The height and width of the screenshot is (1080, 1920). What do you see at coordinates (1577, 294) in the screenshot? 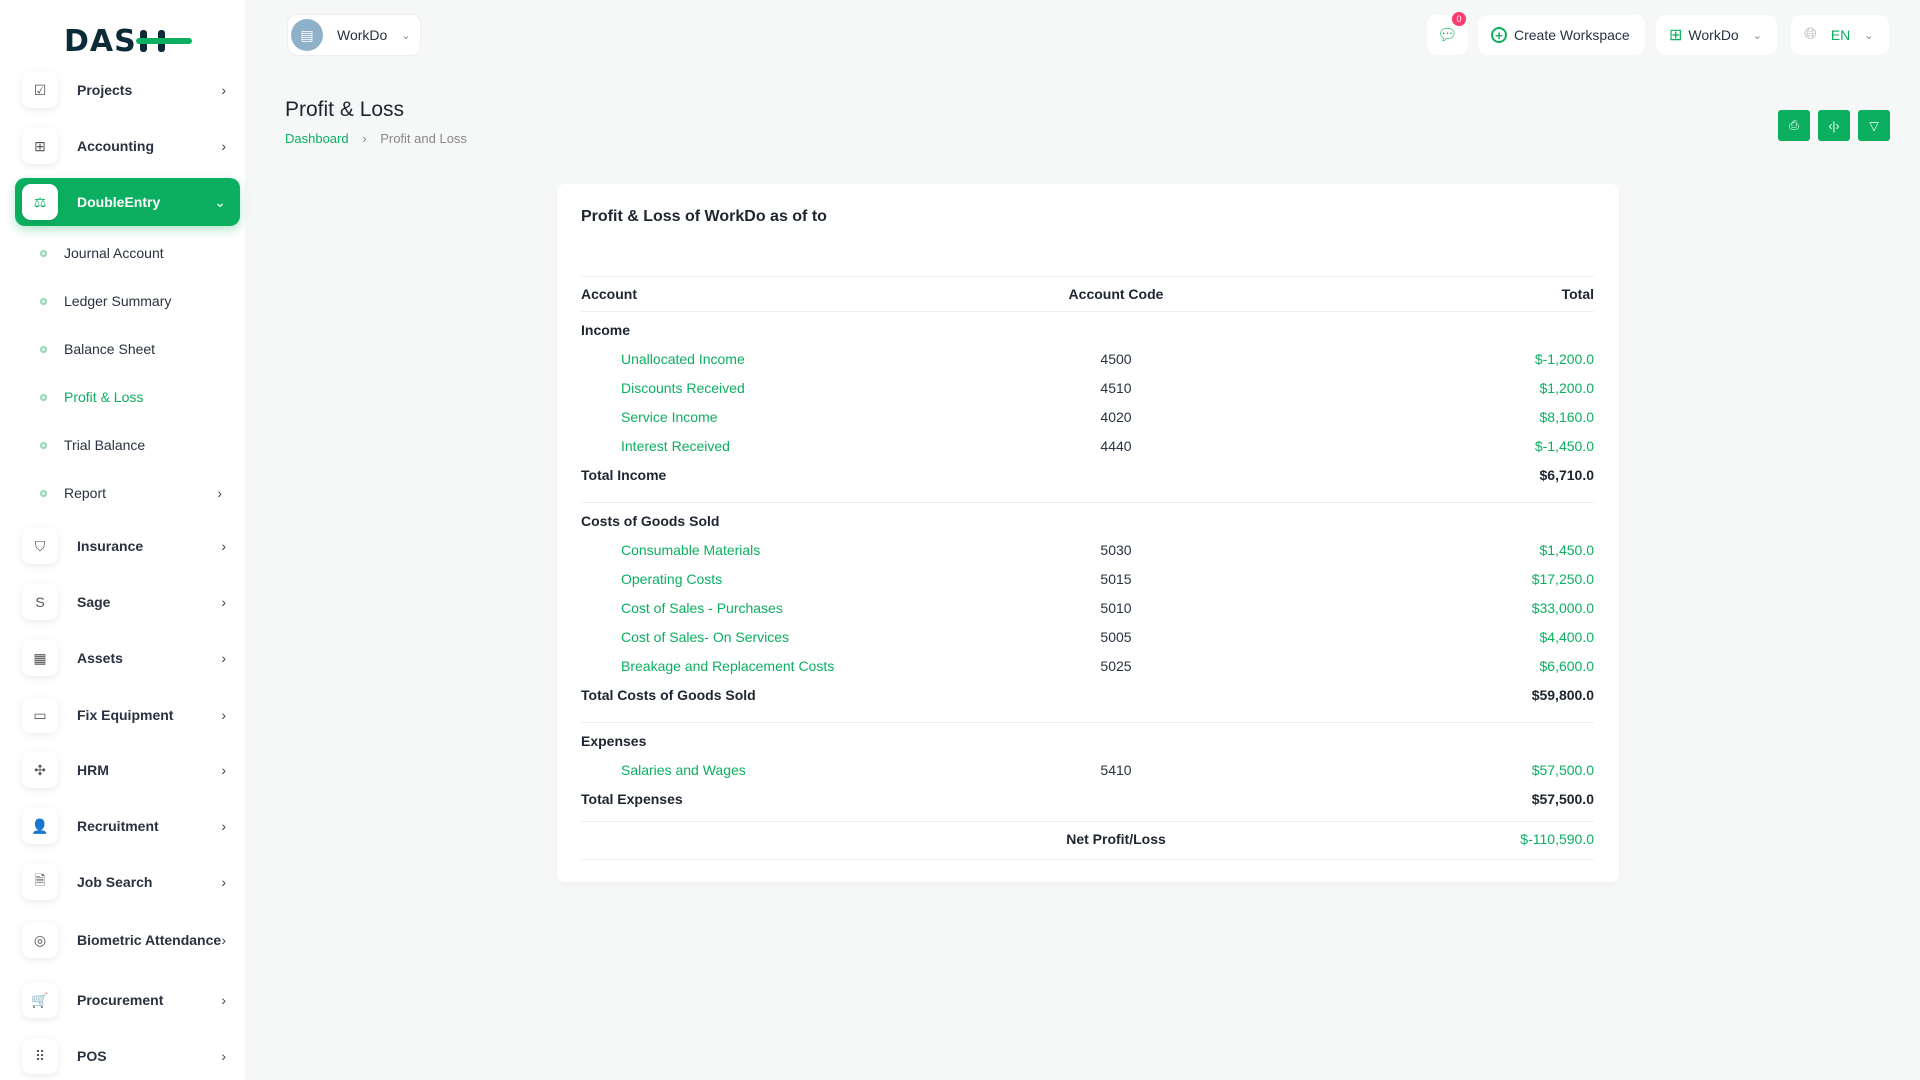
I see `total-value: Total` at bounding box center [1577, 294].